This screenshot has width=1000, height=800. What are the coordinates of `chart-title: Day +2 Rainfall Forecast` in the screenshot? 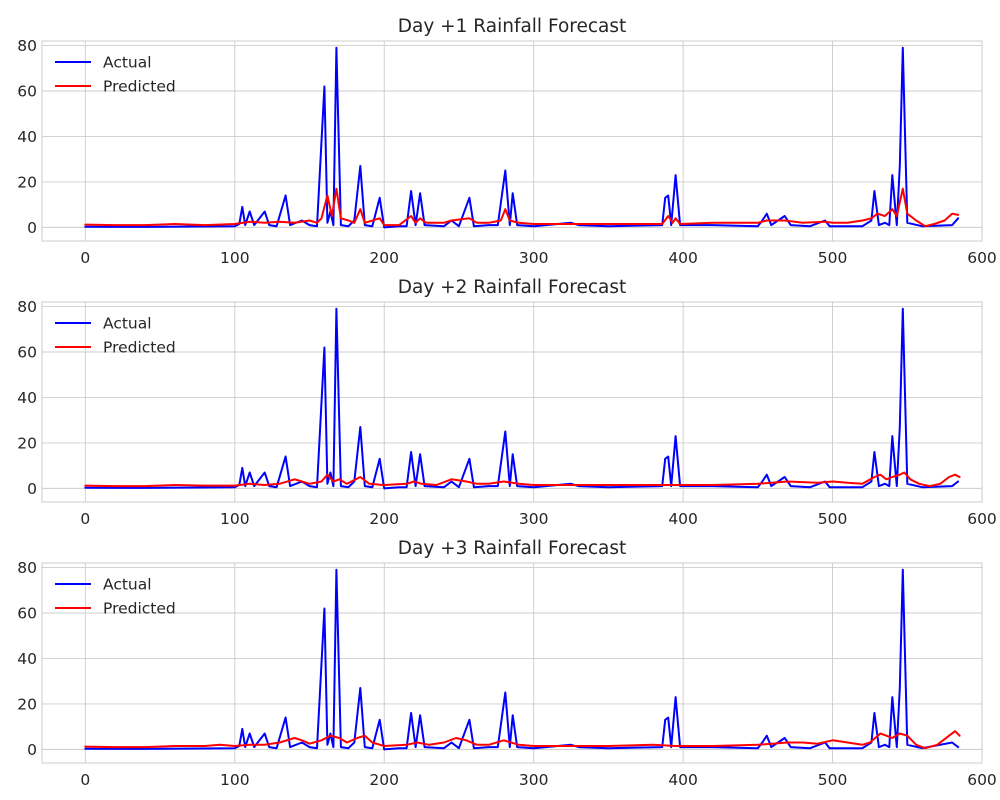 It's located at (512, 287).